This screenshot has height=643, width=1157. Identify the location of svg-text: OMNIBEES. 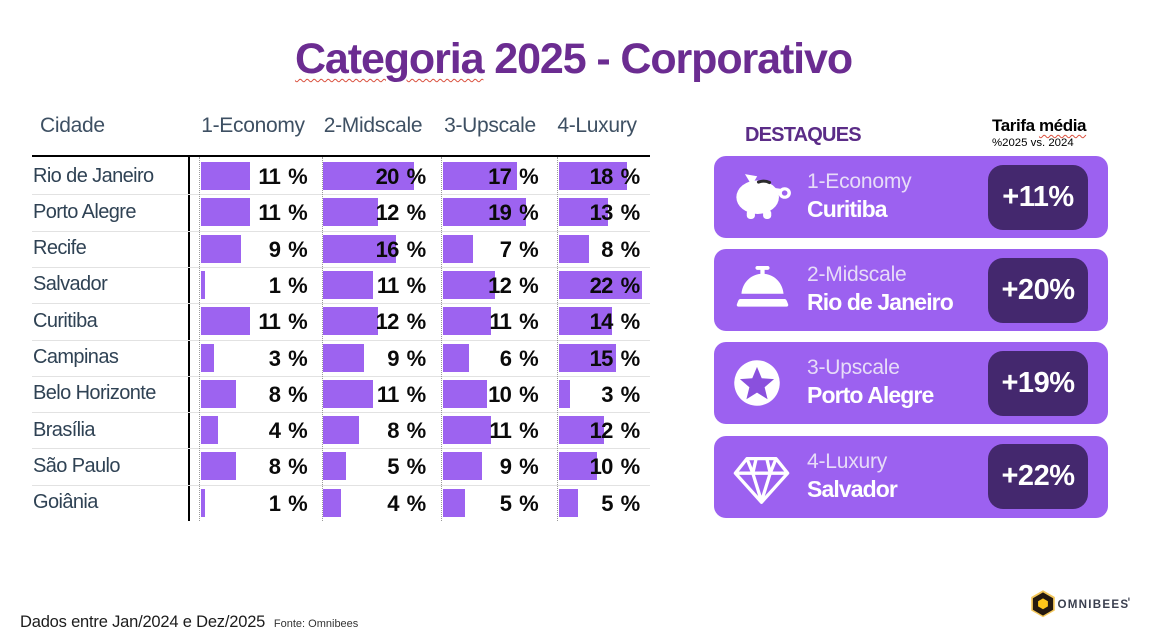
(1094, 604).